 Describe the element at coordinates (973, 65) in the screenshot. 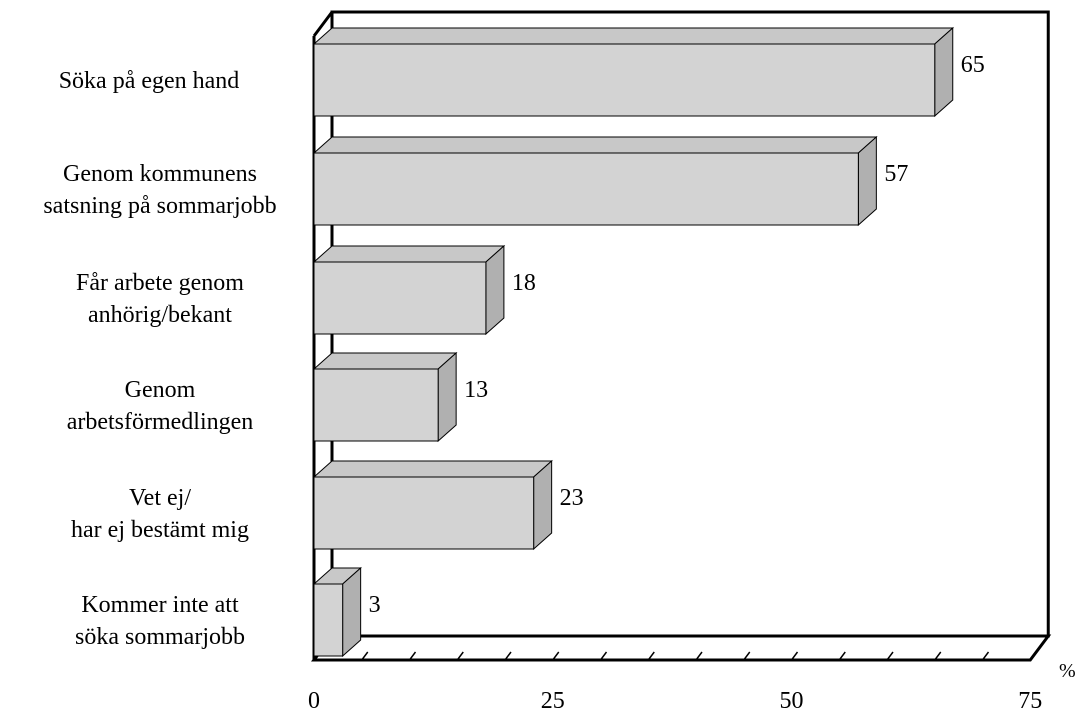

I see `value-label: 65` at that location.